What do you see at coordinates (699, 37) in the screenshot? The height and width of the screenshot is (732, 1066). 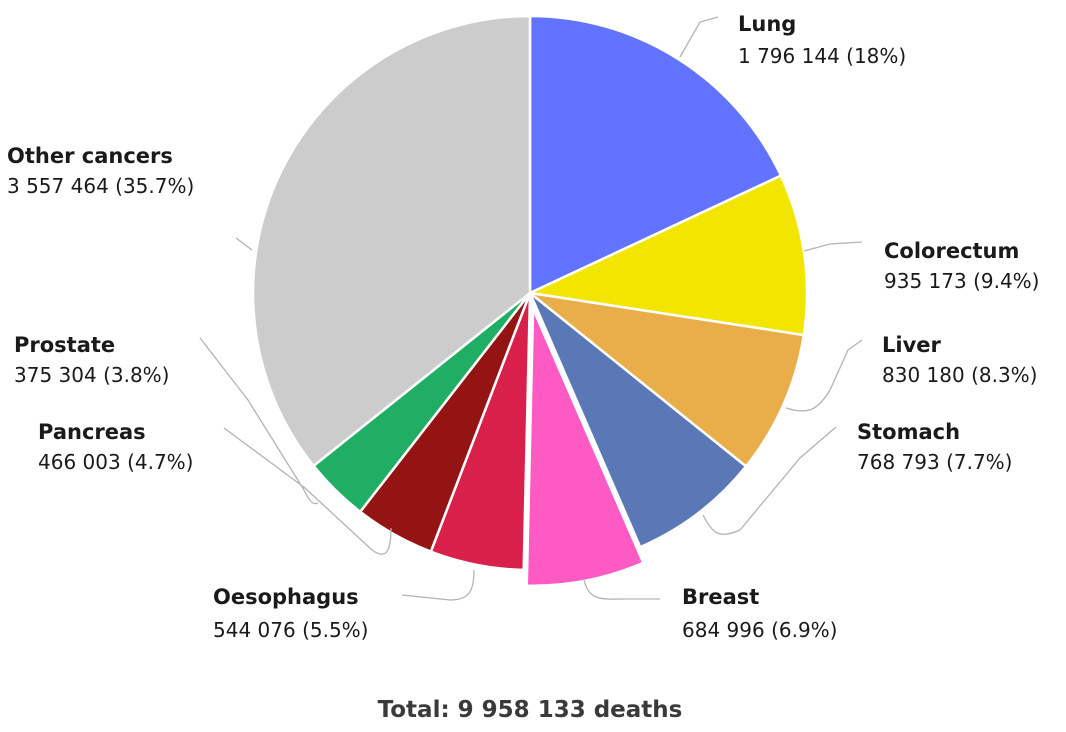 I see `leader-line-lung` at bounding box center [699, 37].